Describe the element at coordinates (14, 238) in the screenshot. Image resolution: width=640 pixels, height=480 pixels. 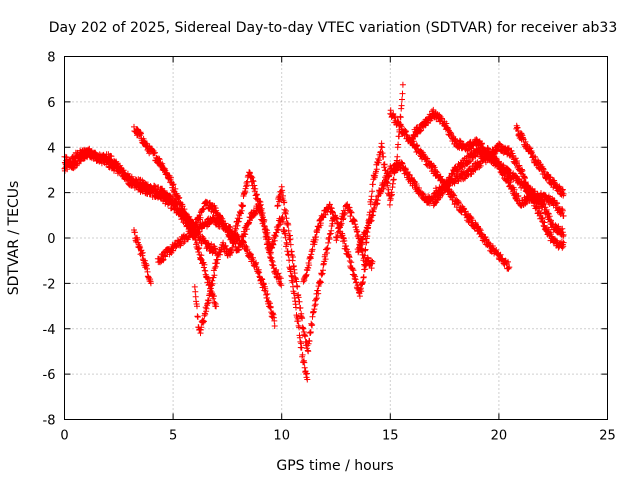
I see `y-axis-label: SDTVAR / TECUs` at that location.